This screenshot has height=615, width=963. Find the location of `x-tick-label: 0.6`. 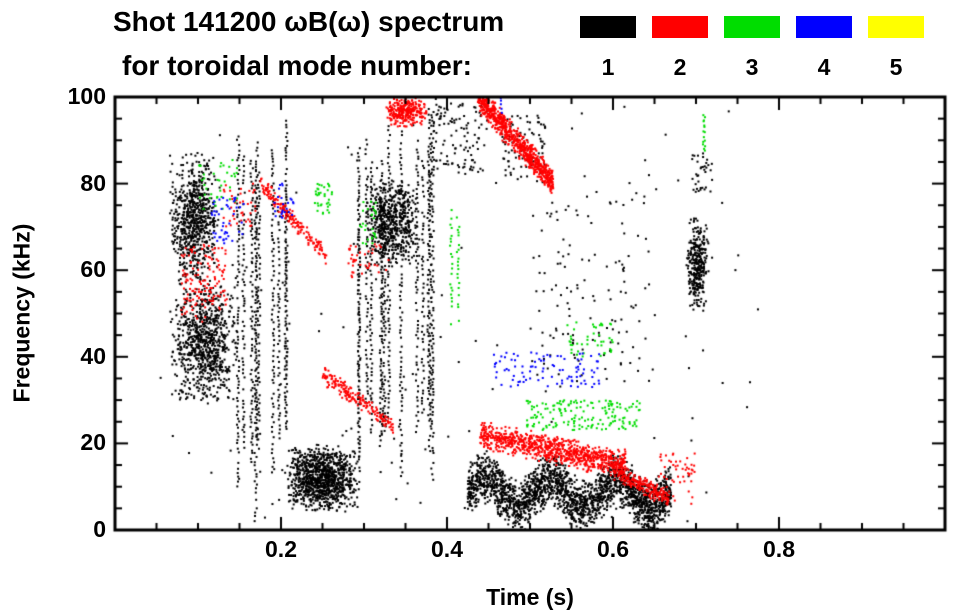

x-tick-label: 0.6 is located at coordinates (613, 549).